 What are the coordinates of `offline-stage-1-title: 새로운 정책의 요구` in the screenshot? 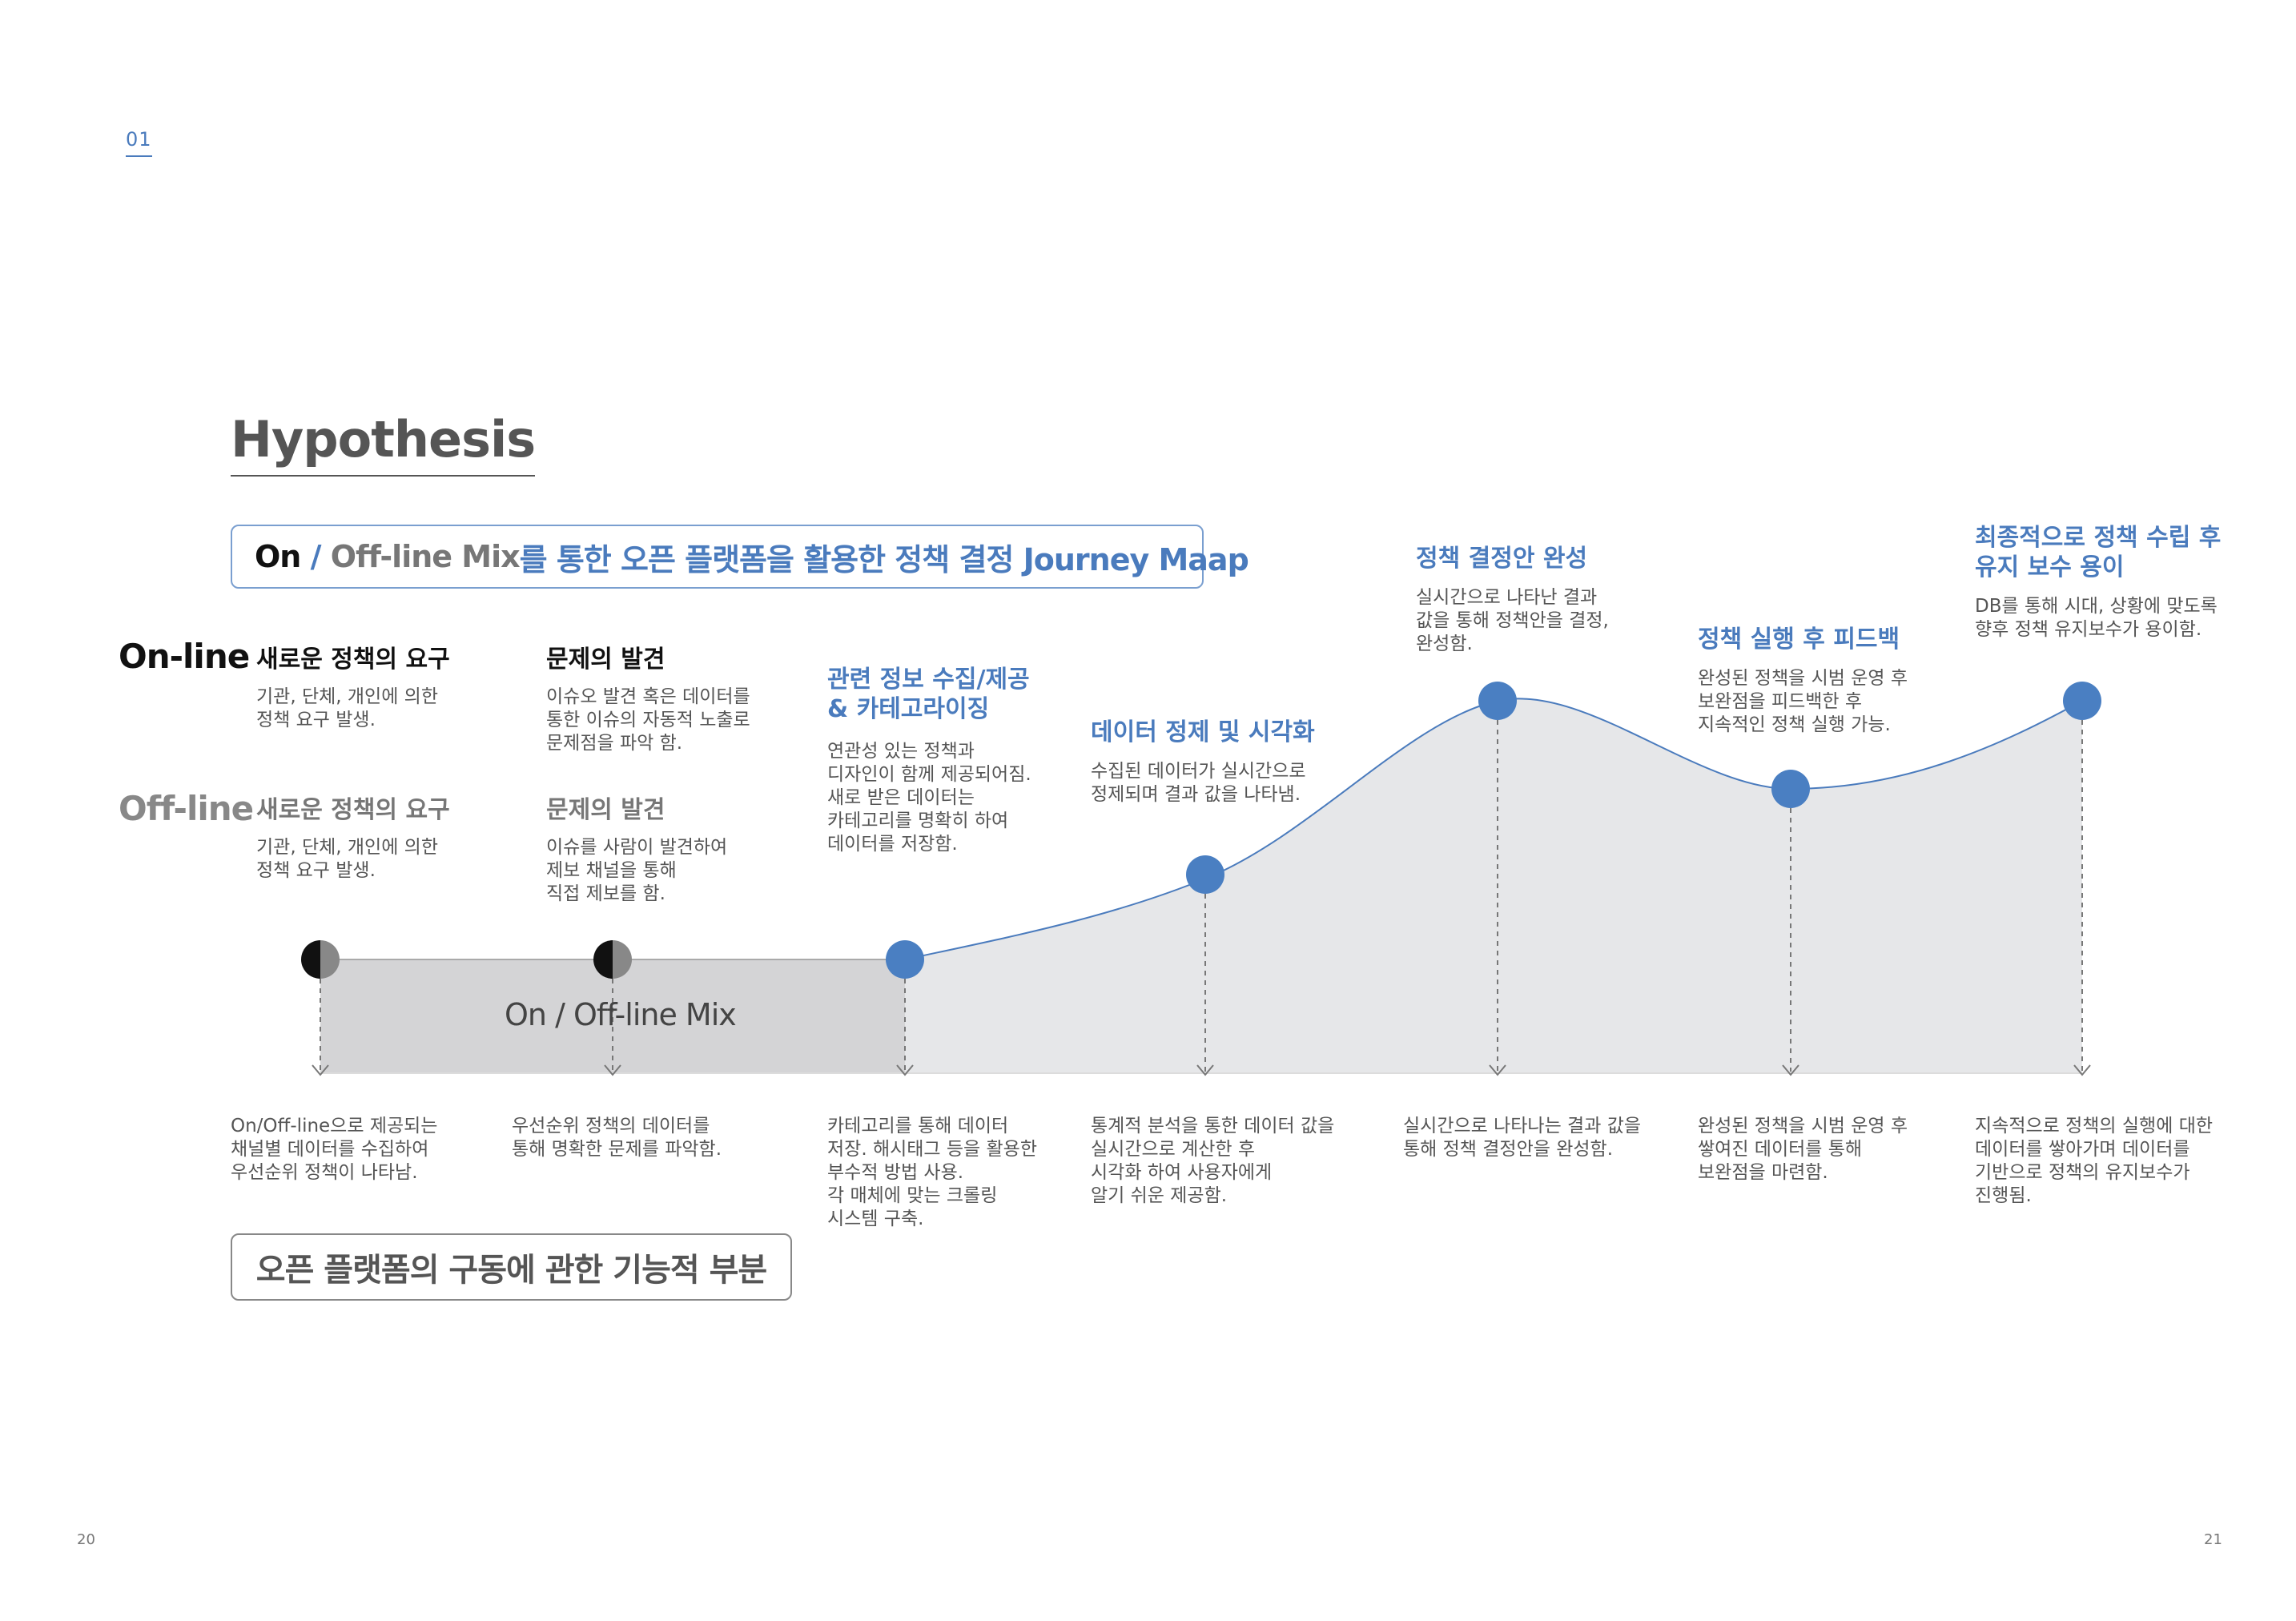 It's located at (353, 810).